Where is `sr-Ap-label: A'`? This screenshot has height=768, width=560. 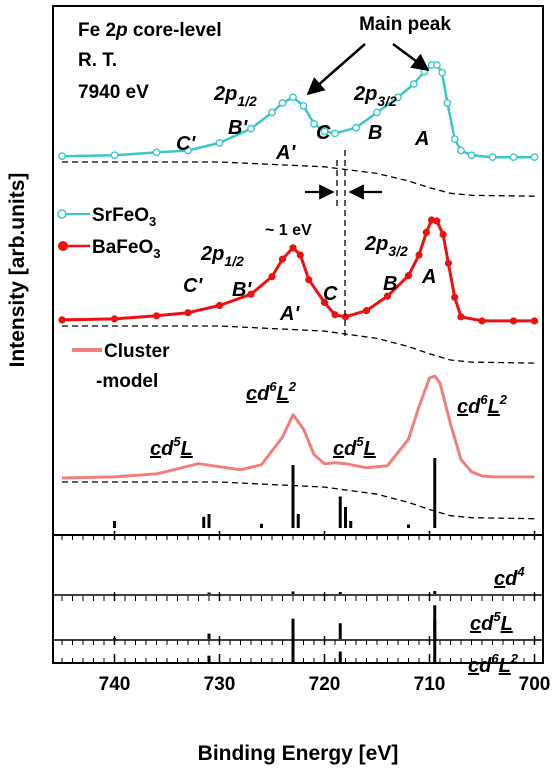
sr-Ap-label: A' is located at coordinates (285, 153).